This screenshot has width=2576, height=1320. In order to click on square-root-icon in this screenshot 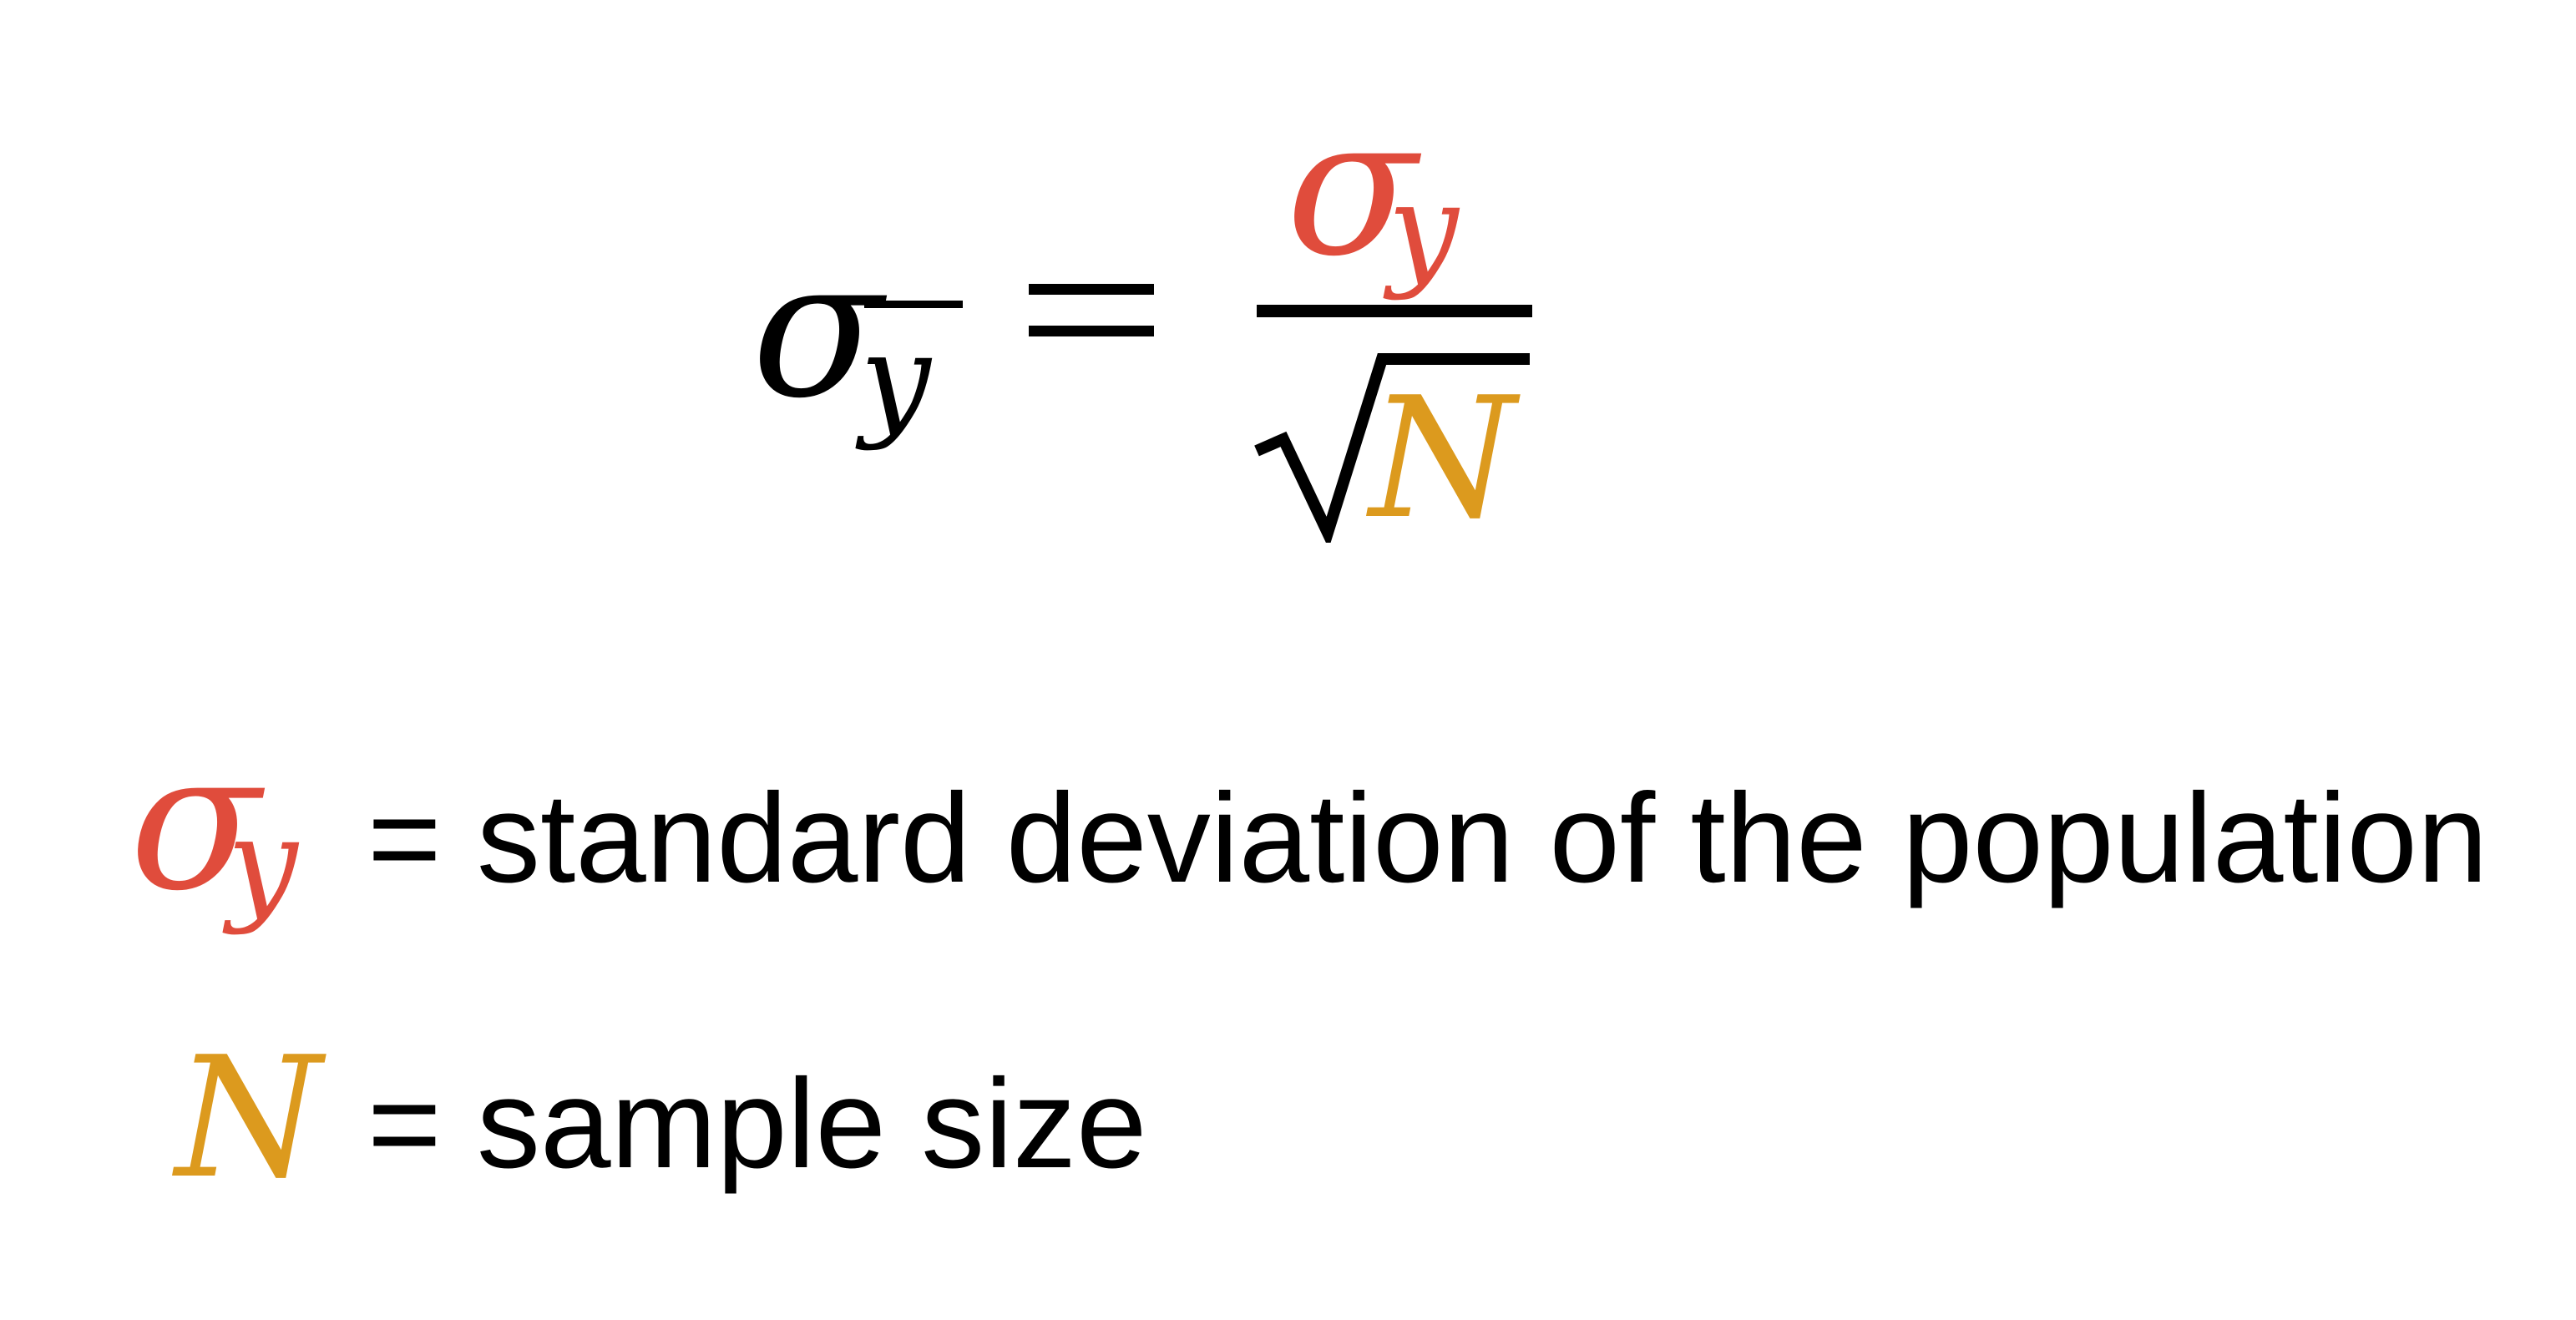, I will do `click(1392, 448)`.